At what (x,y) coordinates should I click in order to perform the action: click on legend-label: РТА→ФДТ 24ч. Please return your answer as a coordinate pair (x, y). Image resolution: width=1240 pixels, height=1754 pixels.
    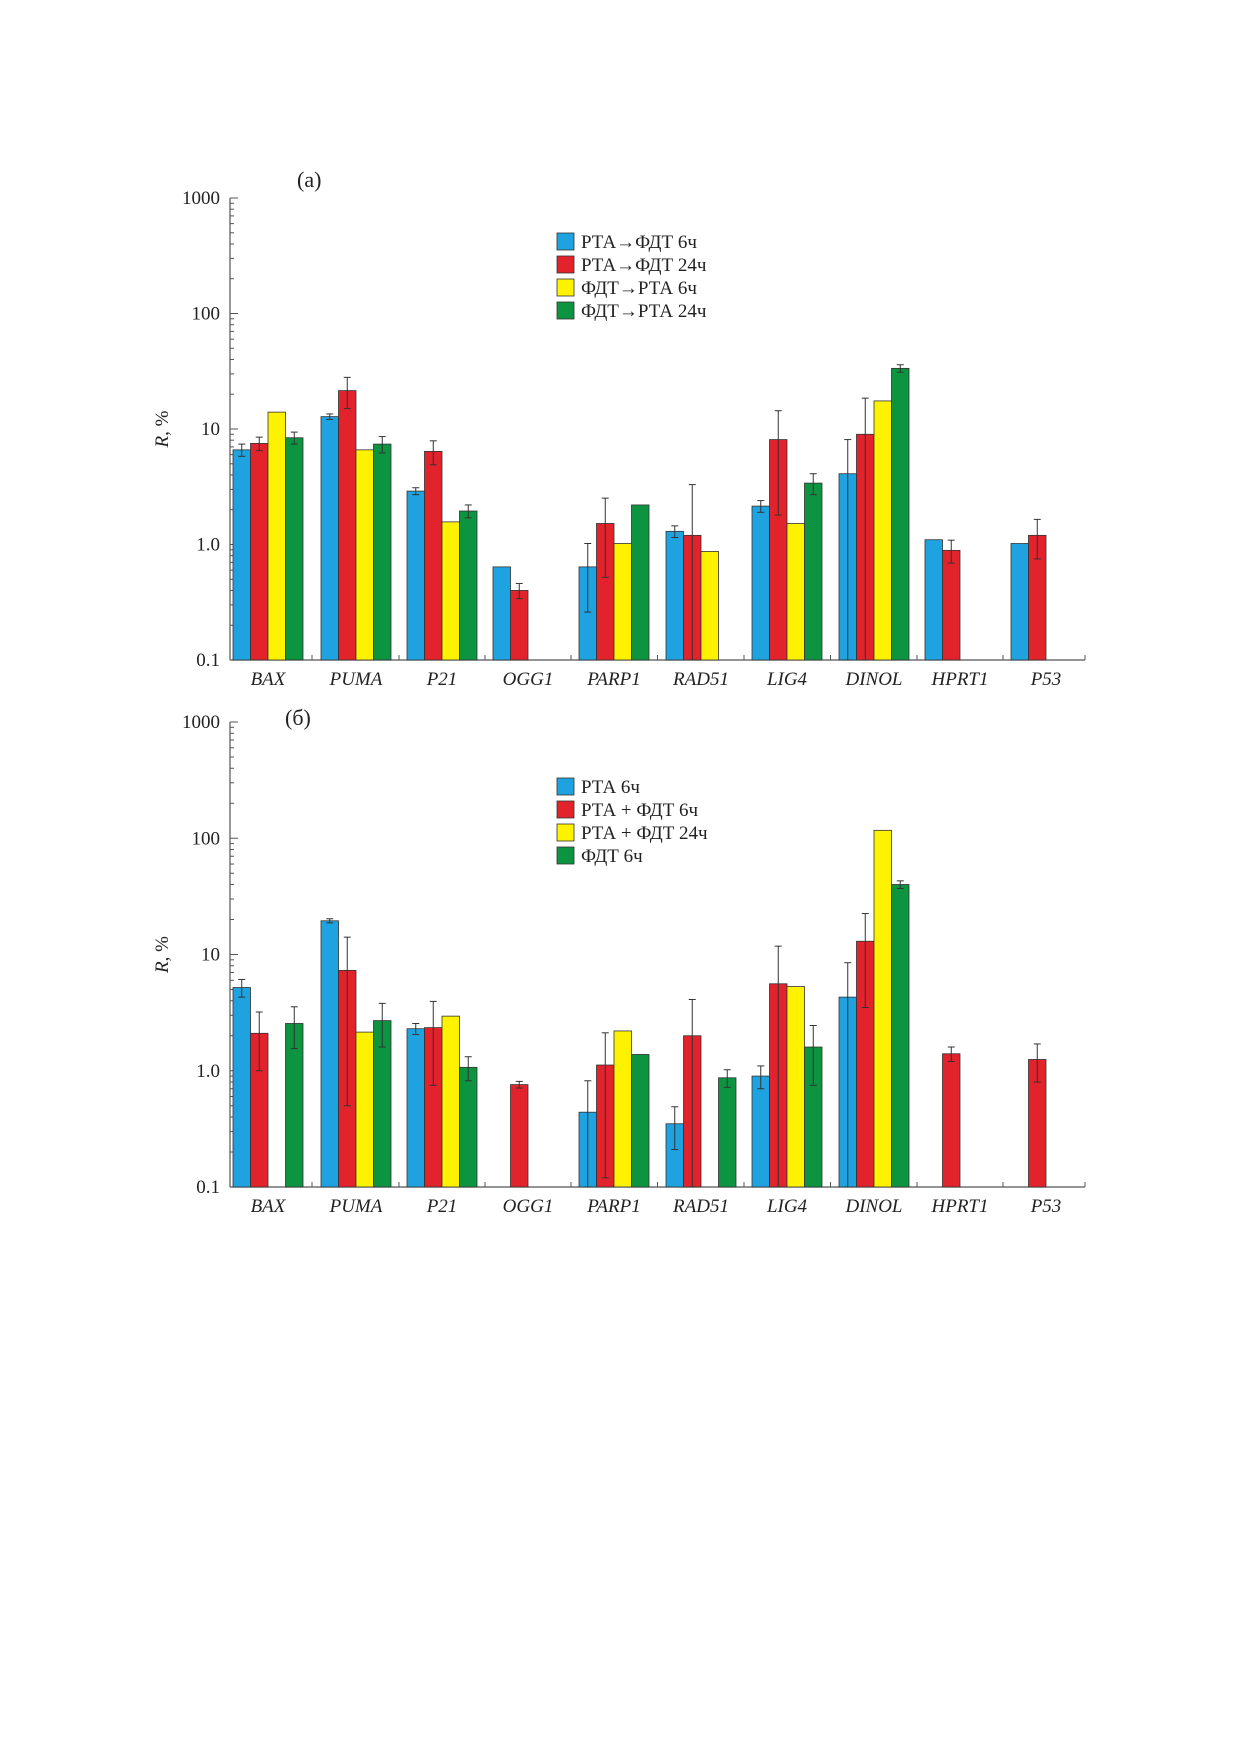
    Looking at the image, I should click on (644, 265).